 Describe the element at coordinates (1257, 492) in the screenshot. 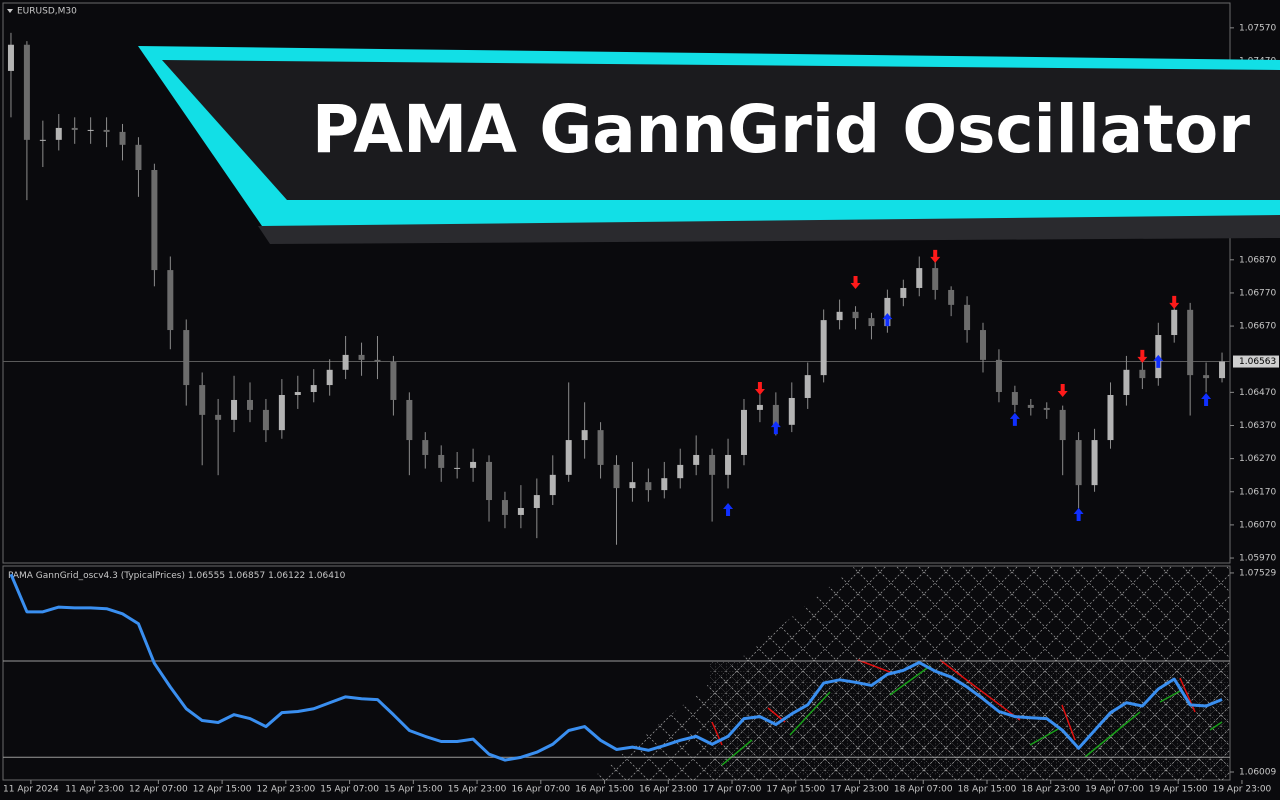

I see `y-tick-label: 1.06170` at that location.